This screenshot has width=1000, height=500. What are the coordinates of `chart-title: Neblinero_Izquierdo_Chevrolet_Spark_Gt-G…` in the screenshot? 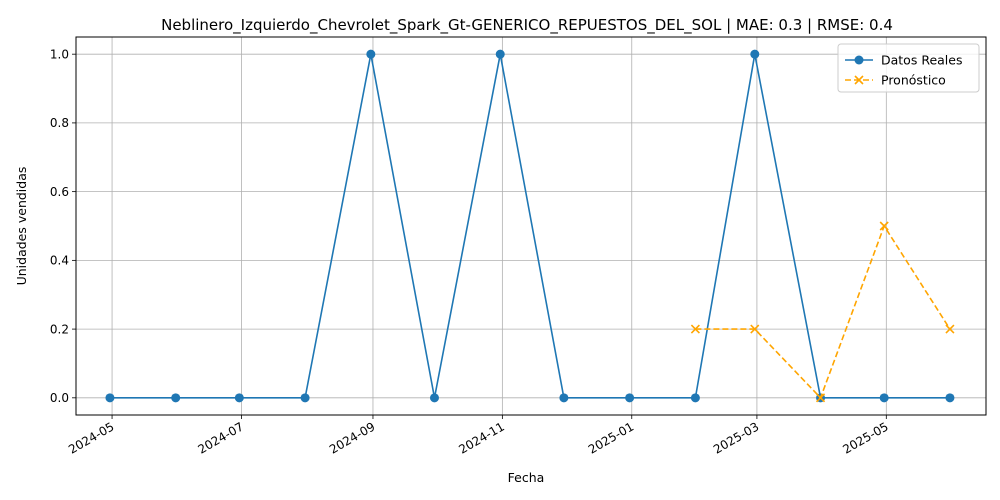 It's located at (527, 25).